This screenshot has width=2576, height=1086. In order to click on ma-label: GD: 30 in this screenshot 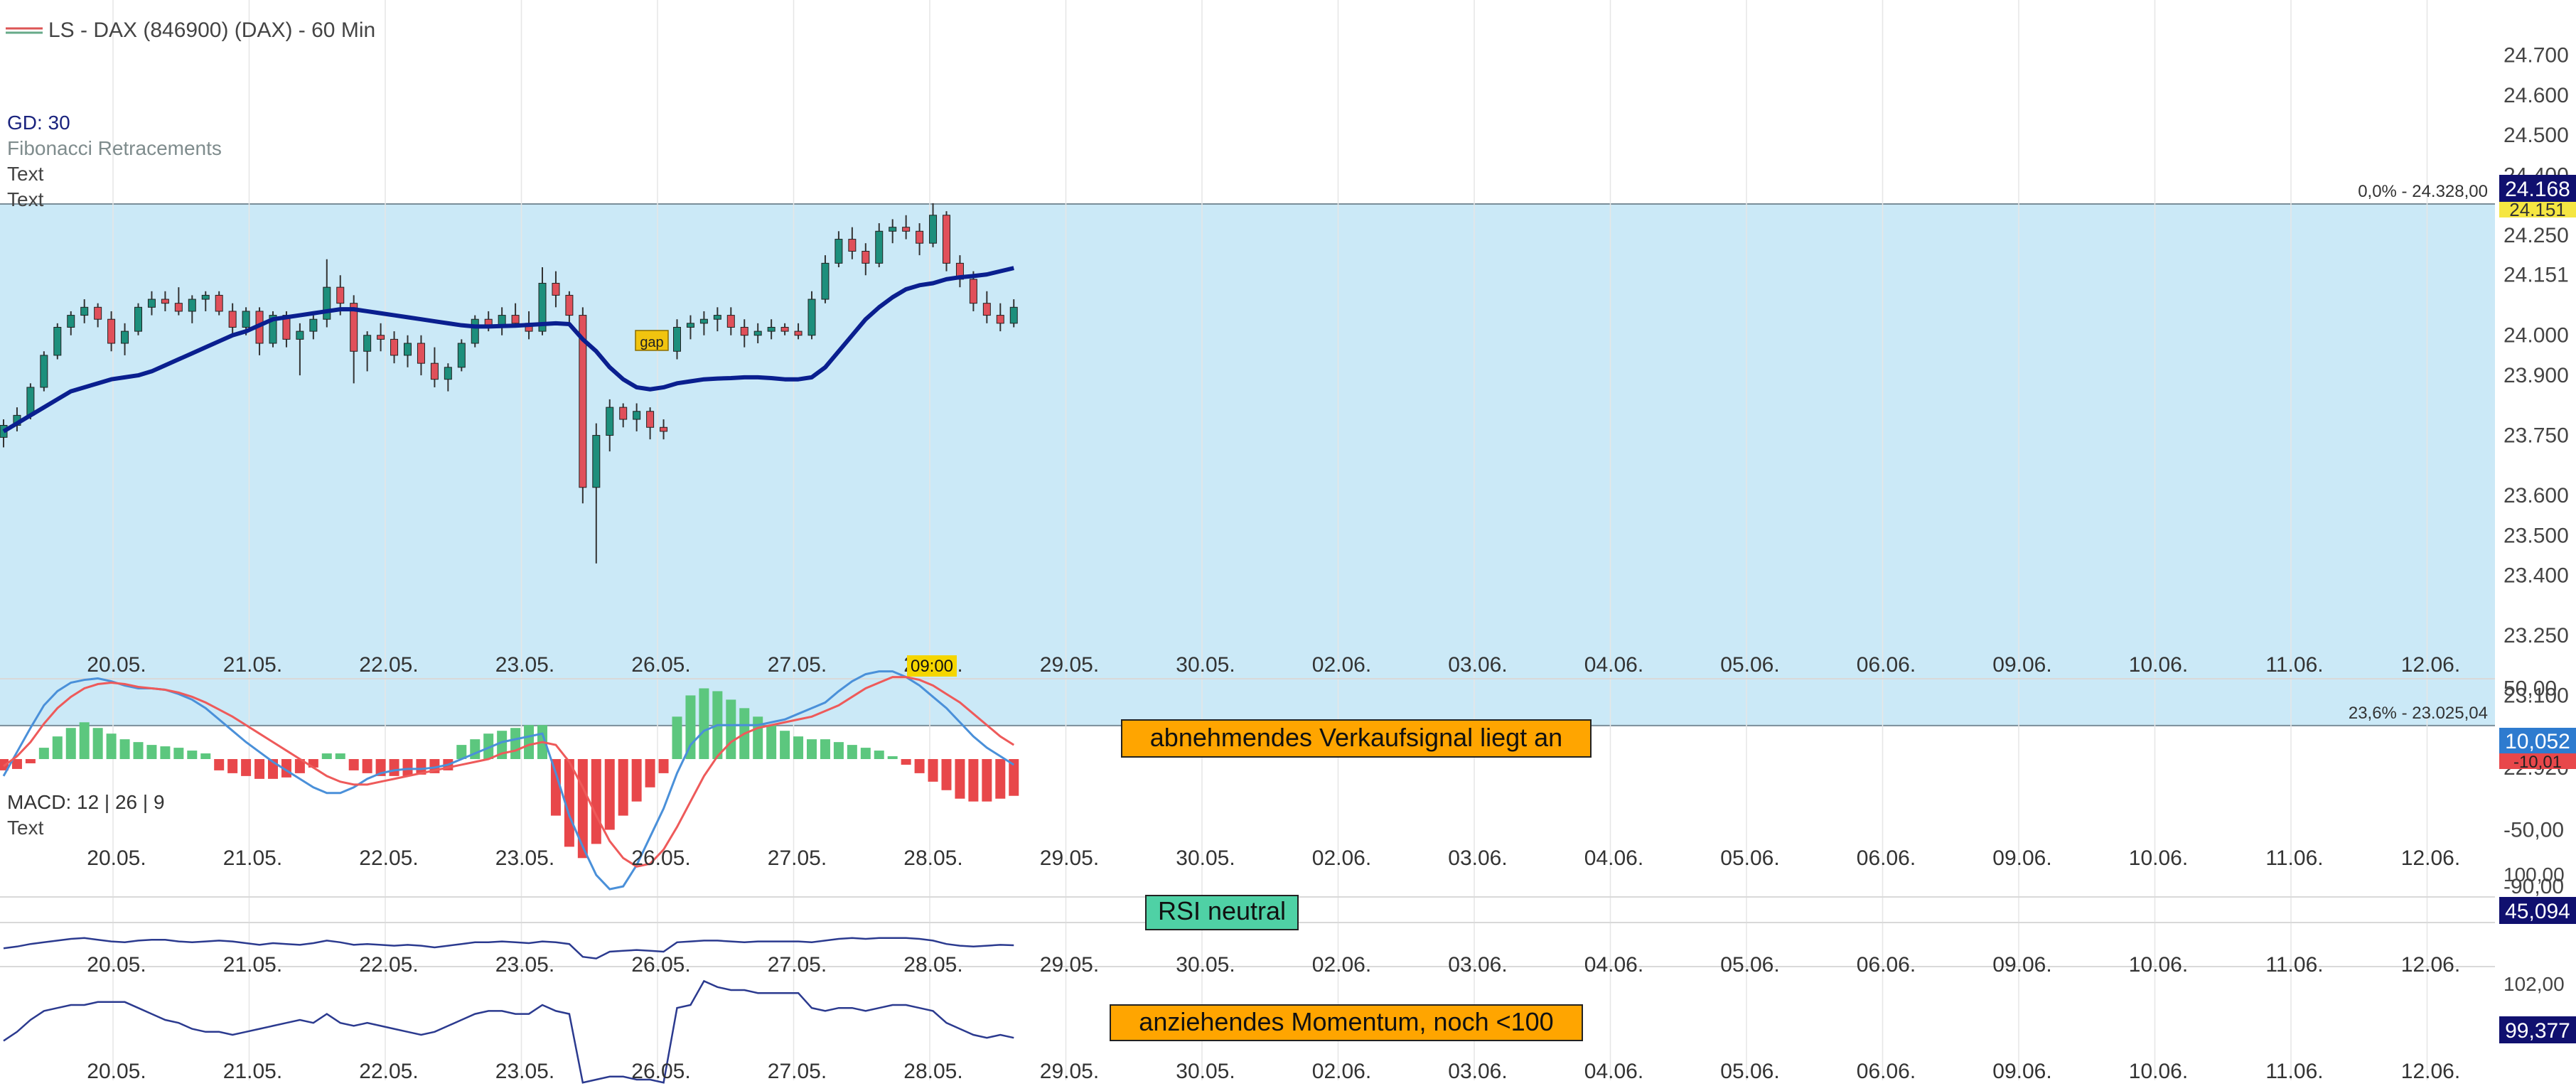, I will do `click(38, 123)`.